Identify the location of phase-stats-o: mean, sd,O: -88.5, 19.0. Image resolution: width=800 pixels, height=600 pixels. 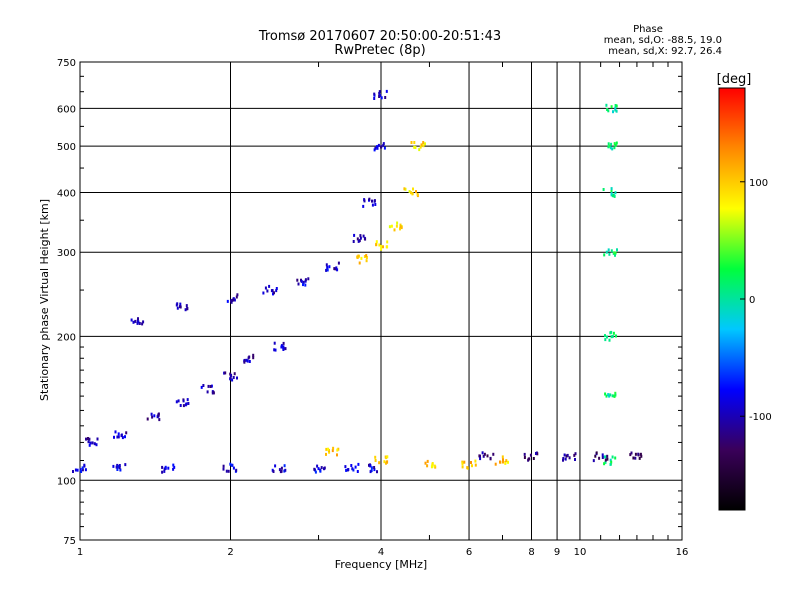
(663, 40).